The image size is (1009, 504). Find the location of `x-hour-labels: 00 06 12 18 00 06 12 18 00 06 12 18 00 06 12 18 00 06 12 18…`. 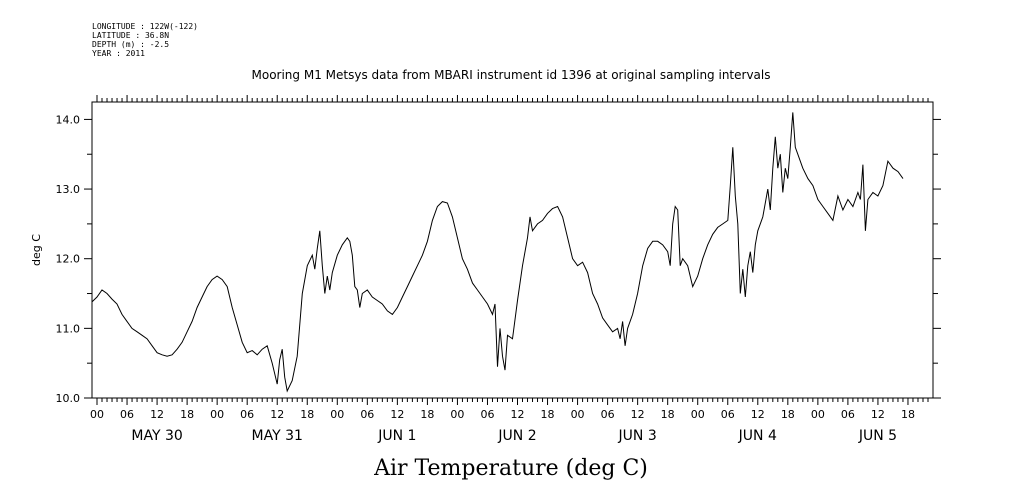

x-hour-labels: 00 06 12 18 00 06 12 18 00 06 12 18 00 06 12 18 00 06 12 18… is located at coordinates (502, 414).